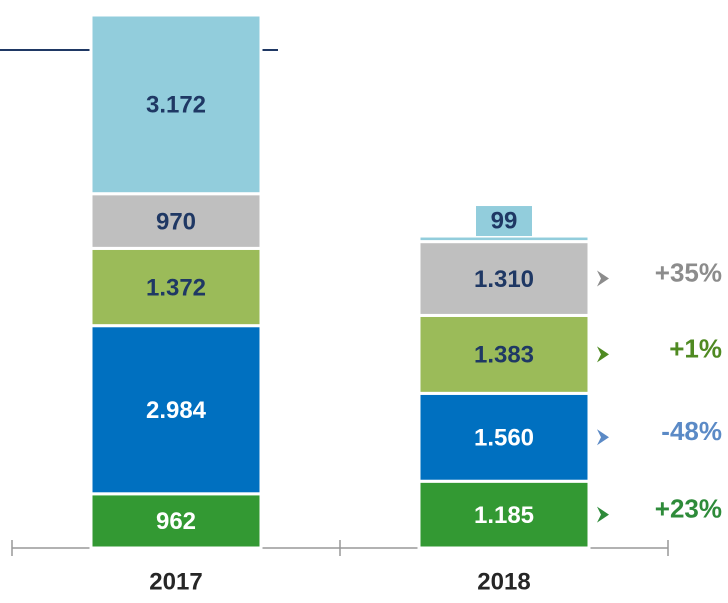  What do you see at coordinates (504, 515) in the screenshot?
I see `data-label: 1.185` at bounding box center [504, 515].